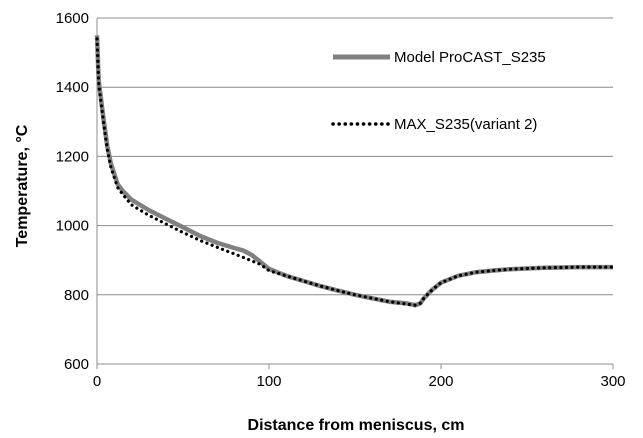 This screenshot has width=643, height=438. Describe the element at coordinates (76, 295) in the screenshot. I see `y-tick-label-800: 800` at that location.